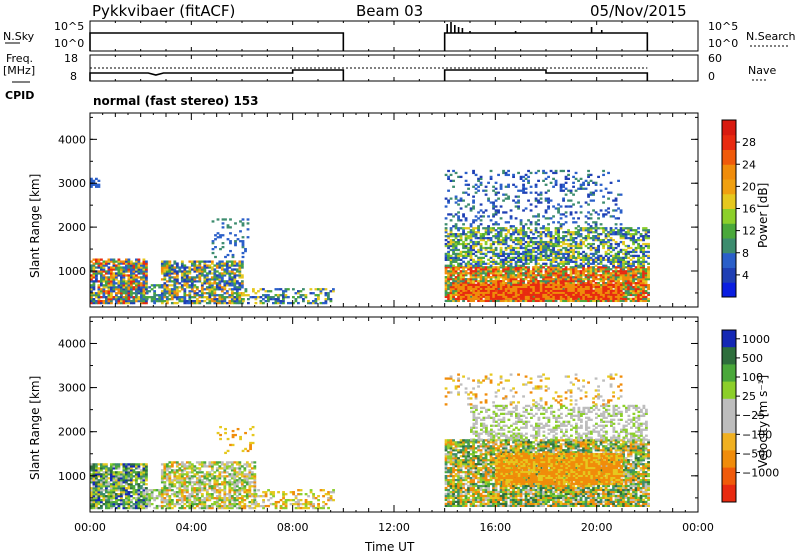 The height and width of the screenshot is (554, 800). I want to click on x-tick-label-5: 20:00, so click(597, 527).